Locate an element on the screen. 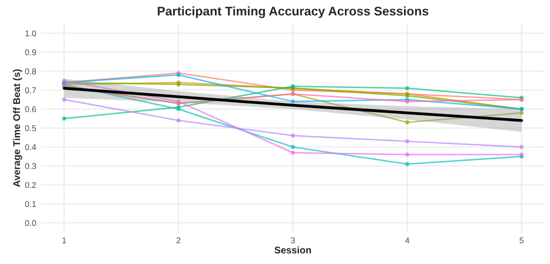 The height and width of the screenshot is (264, 550). x-tick-label: 1 is located at coordinates (64, 240).